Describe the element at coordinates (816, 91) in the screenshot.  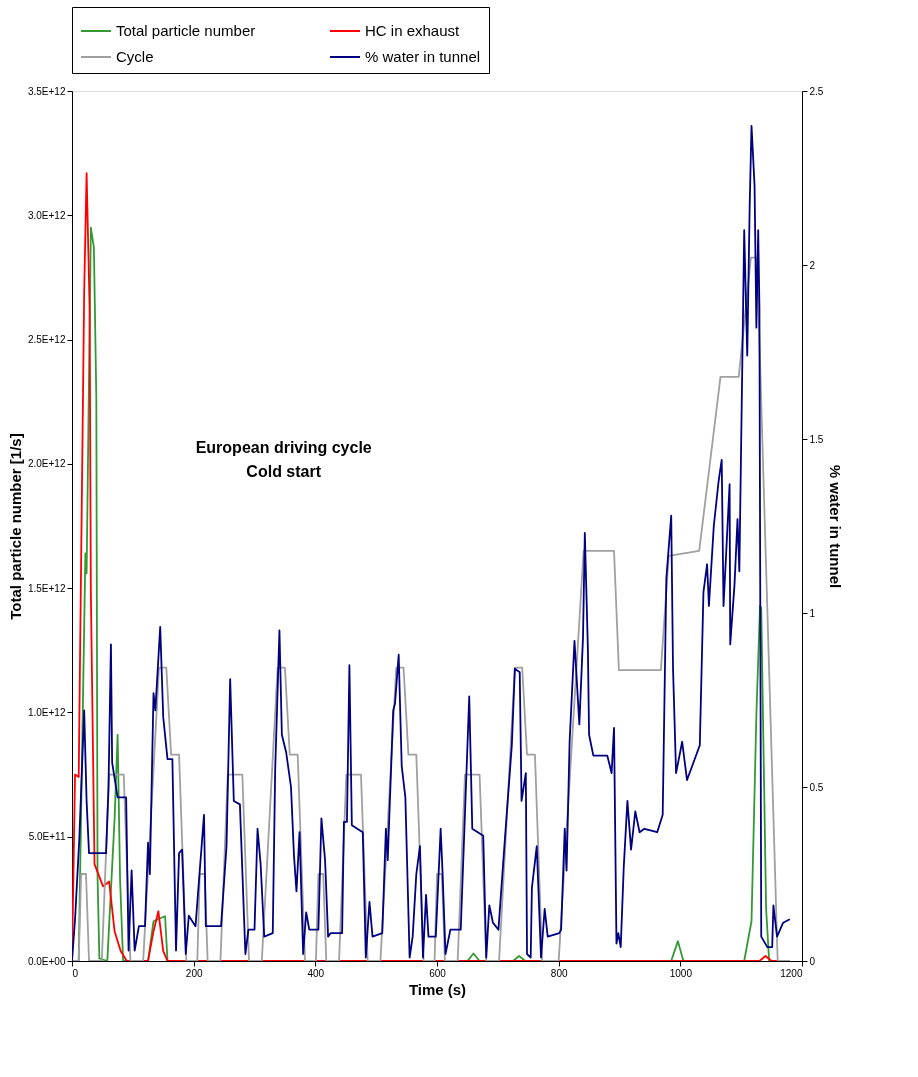
I see `y2-tick-label: 2.5` at that location.